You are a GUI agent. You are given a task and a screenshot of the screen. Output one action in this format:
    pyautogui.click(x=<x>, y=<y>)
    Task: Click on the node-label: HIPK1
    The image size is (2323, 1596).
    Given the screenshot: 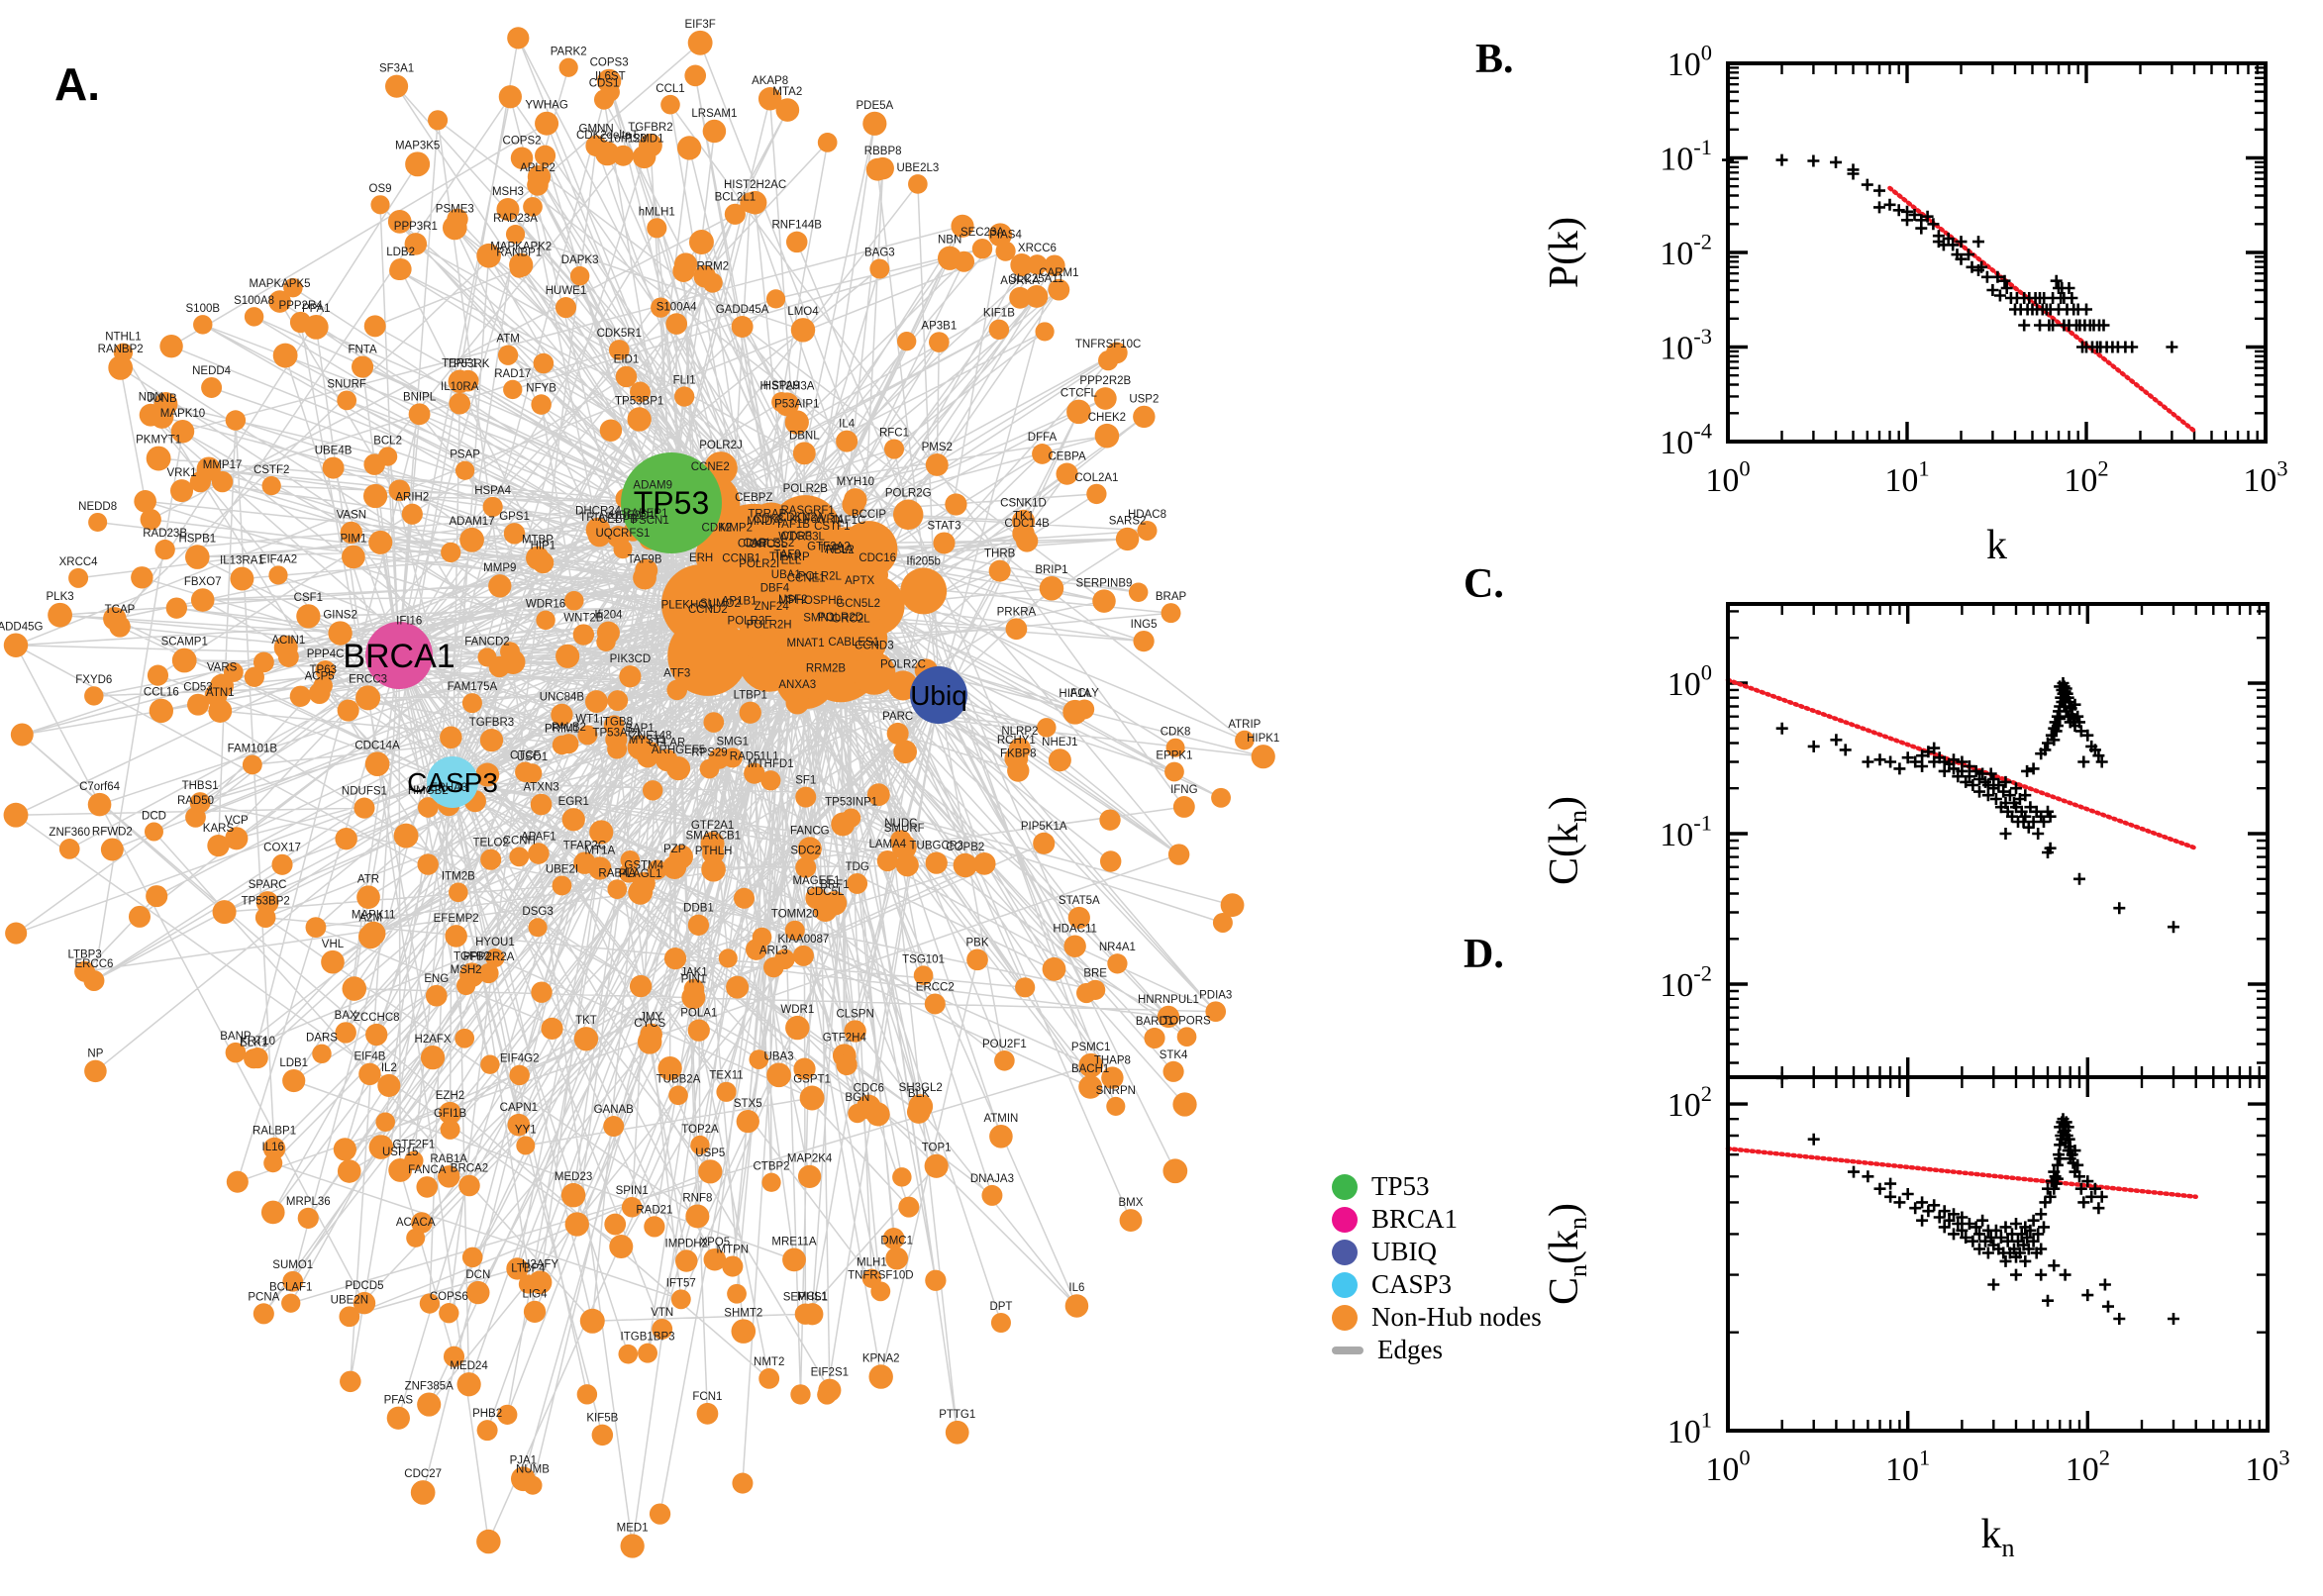 What is the action you would take?
    pyautogui.click(x=1263, y=739)
    